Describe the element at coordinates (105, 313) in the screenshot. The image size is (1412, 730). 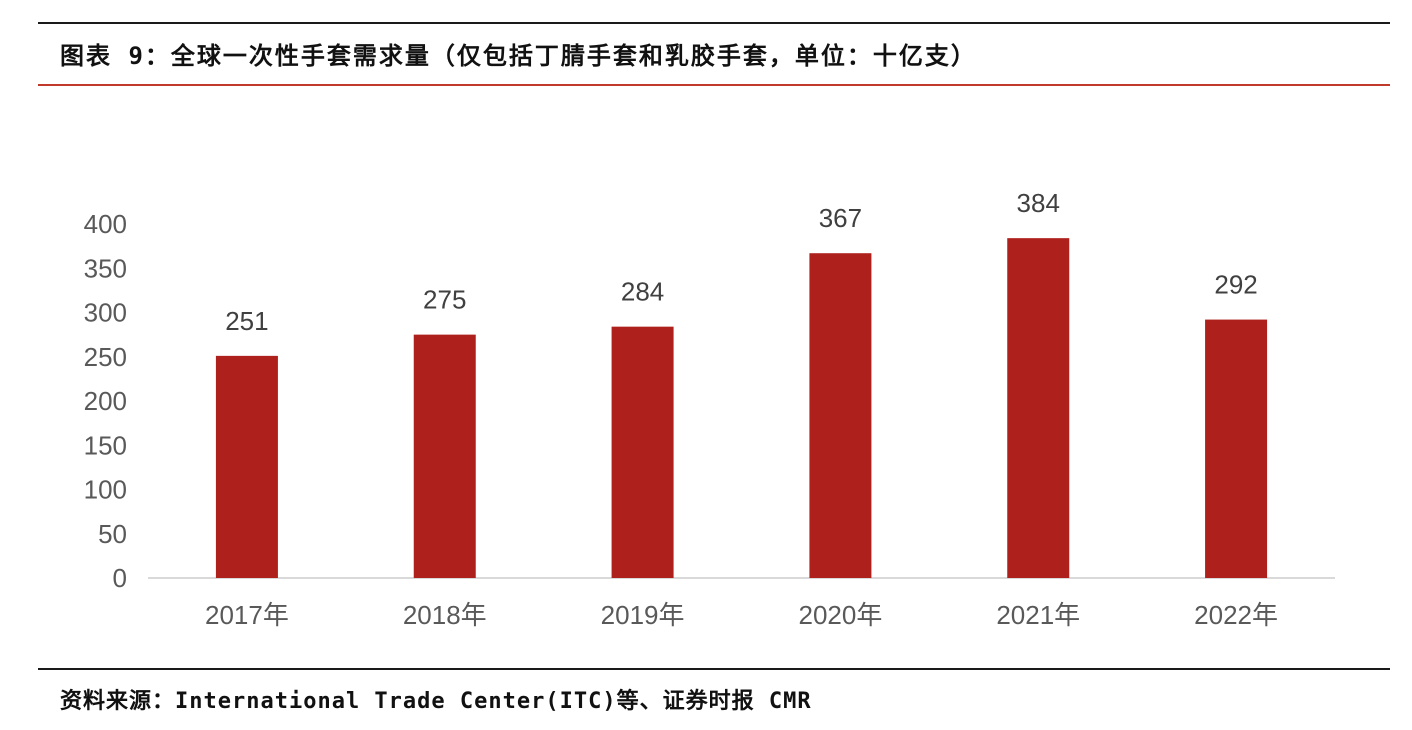
I see `y-tick-label: 300` at that location.